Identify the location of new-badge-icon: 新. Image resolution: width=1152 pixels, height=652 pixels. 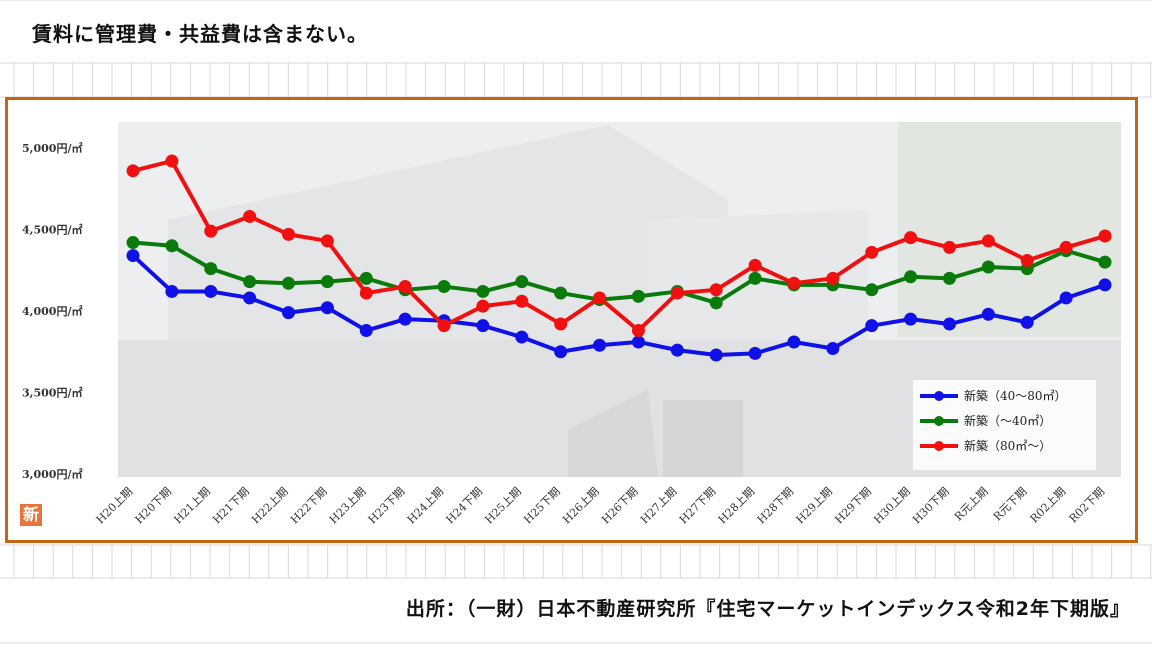
(31, 515).